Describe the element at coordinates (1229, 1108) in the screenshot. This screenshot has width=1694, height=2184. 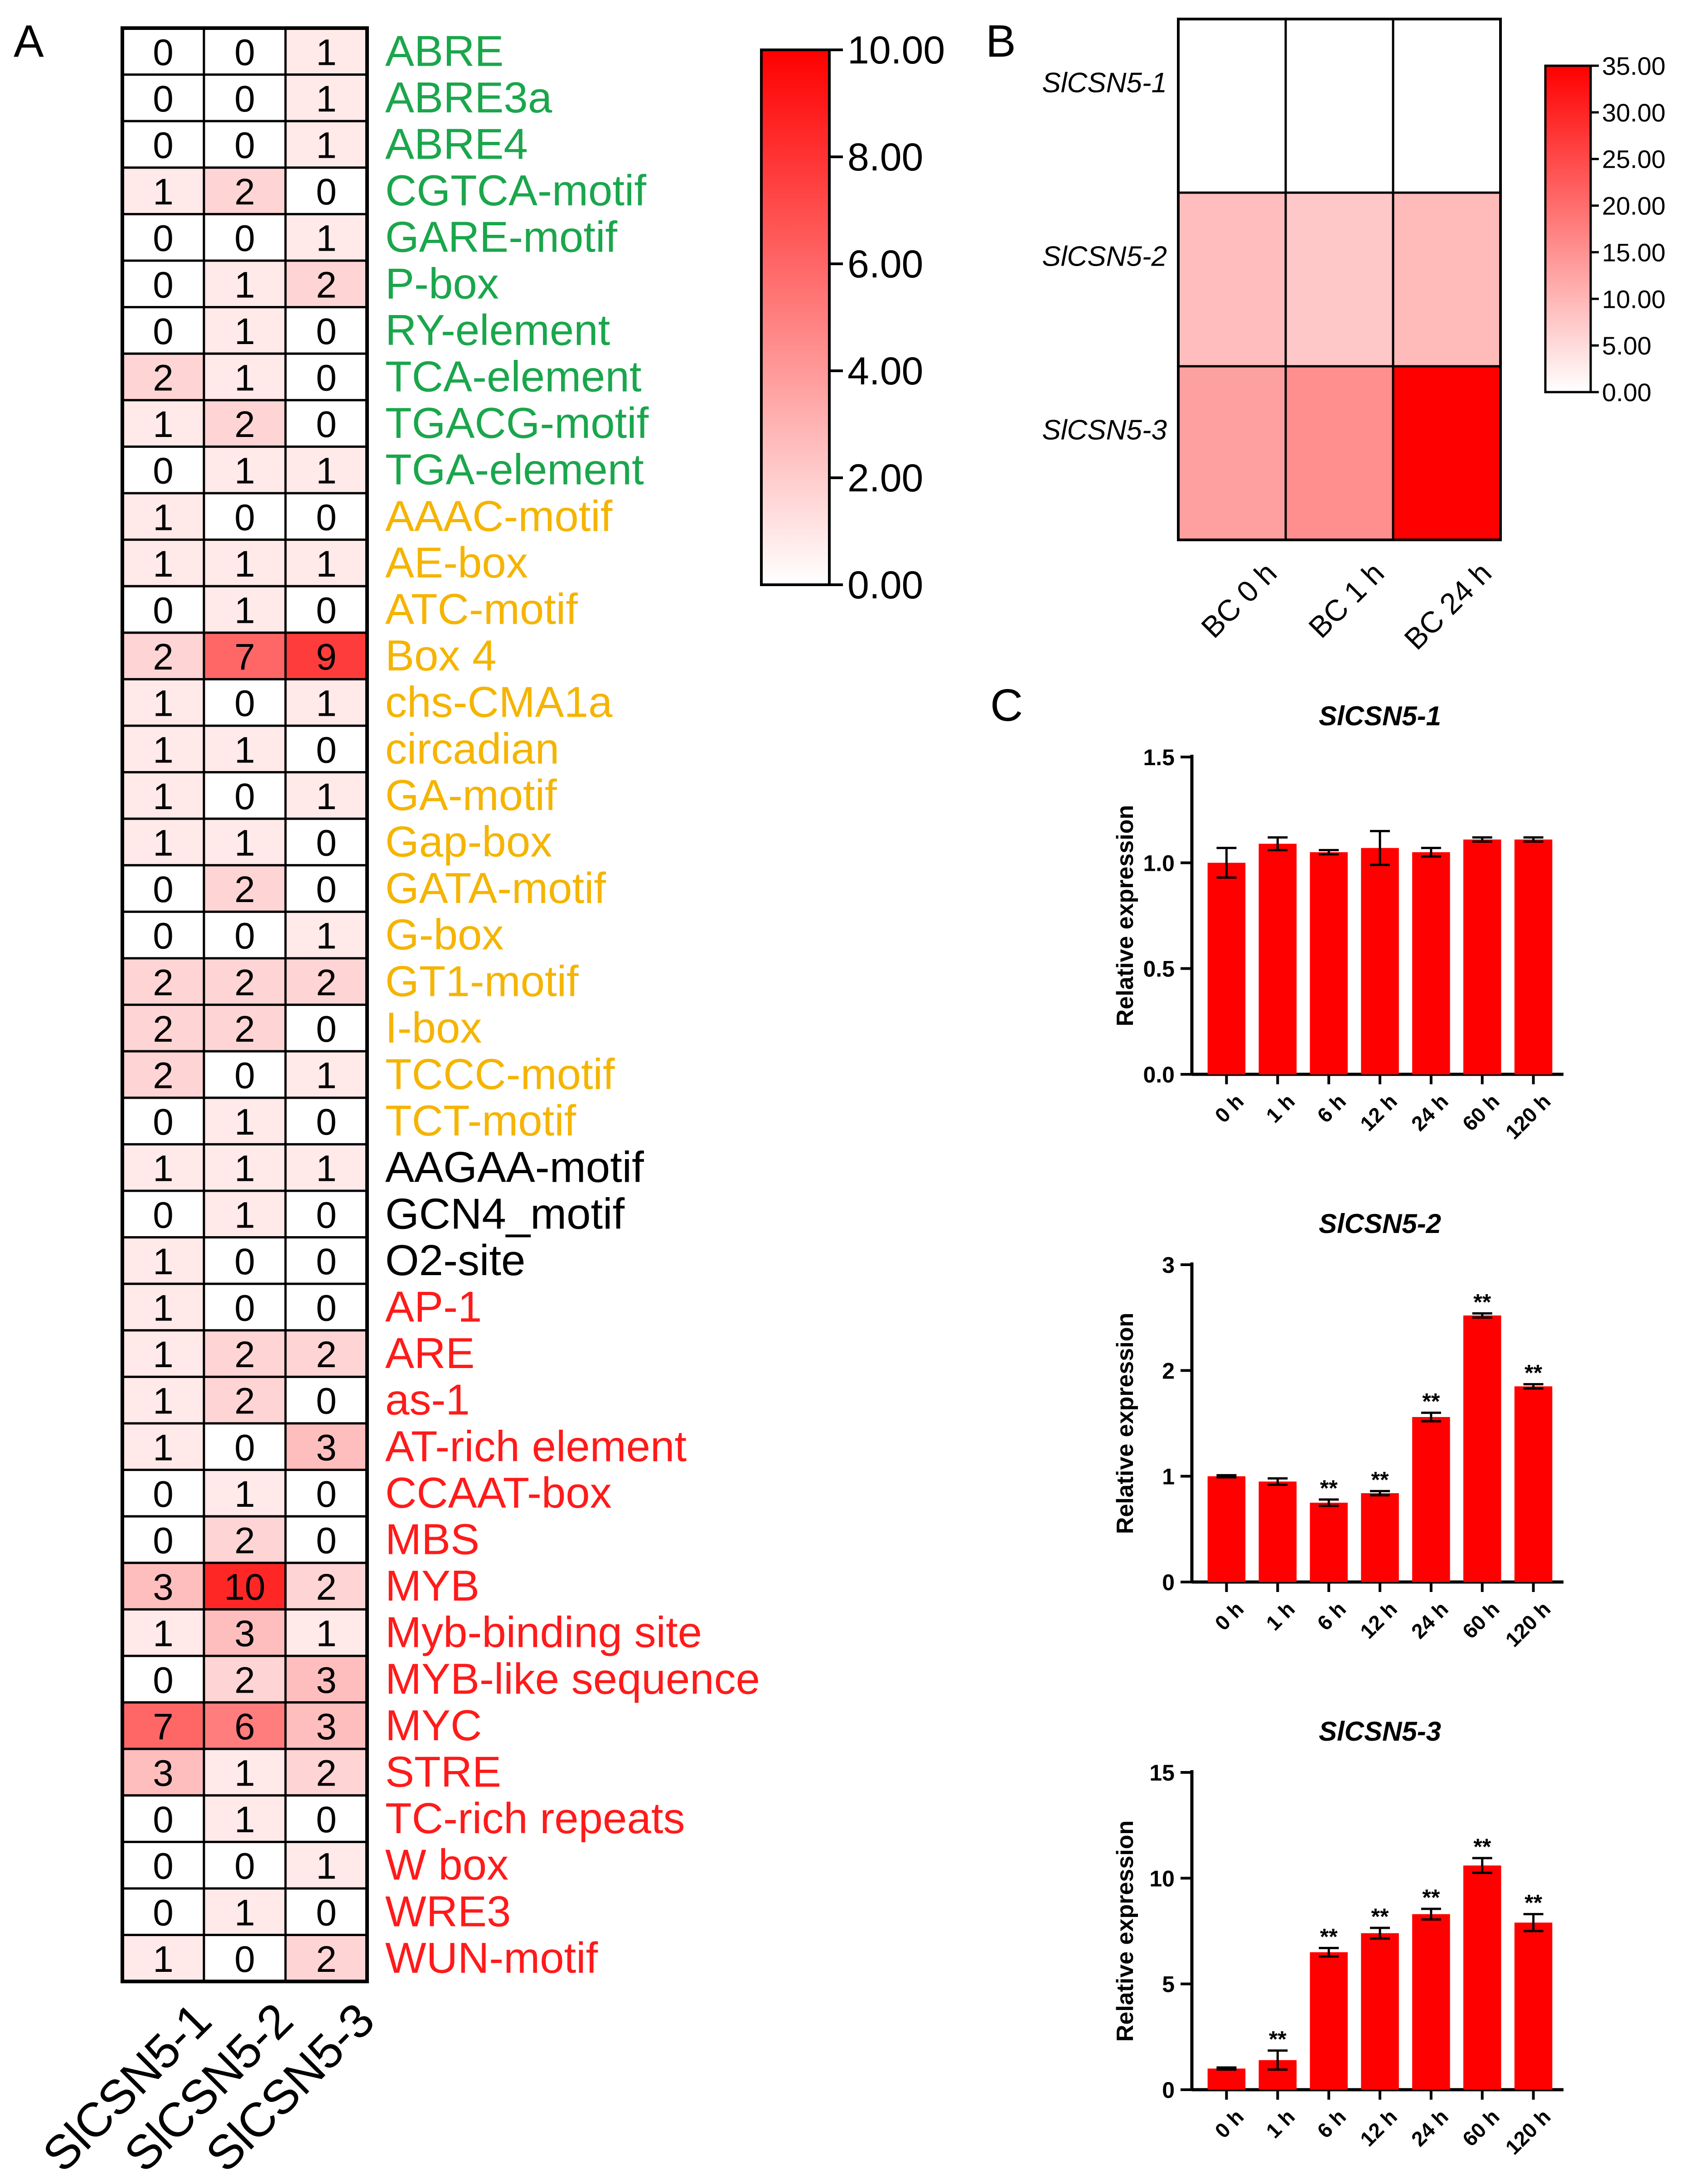
I see `x-tick-label: 0 h` at that location.